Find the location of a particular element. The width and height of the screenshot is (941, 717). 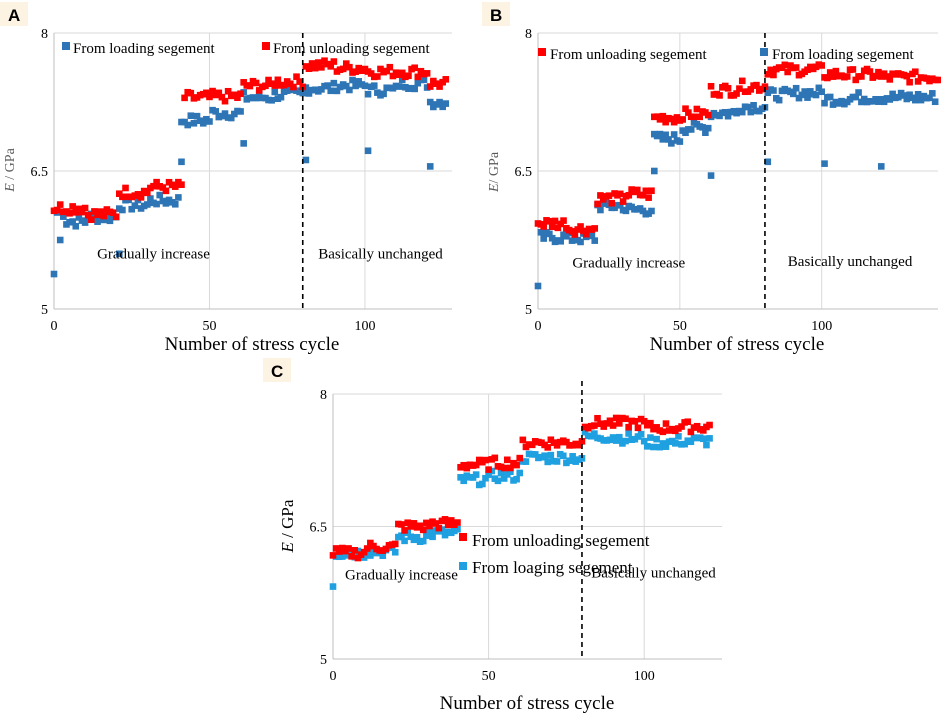

panel-letter-background is located at coordinates (496, 14).